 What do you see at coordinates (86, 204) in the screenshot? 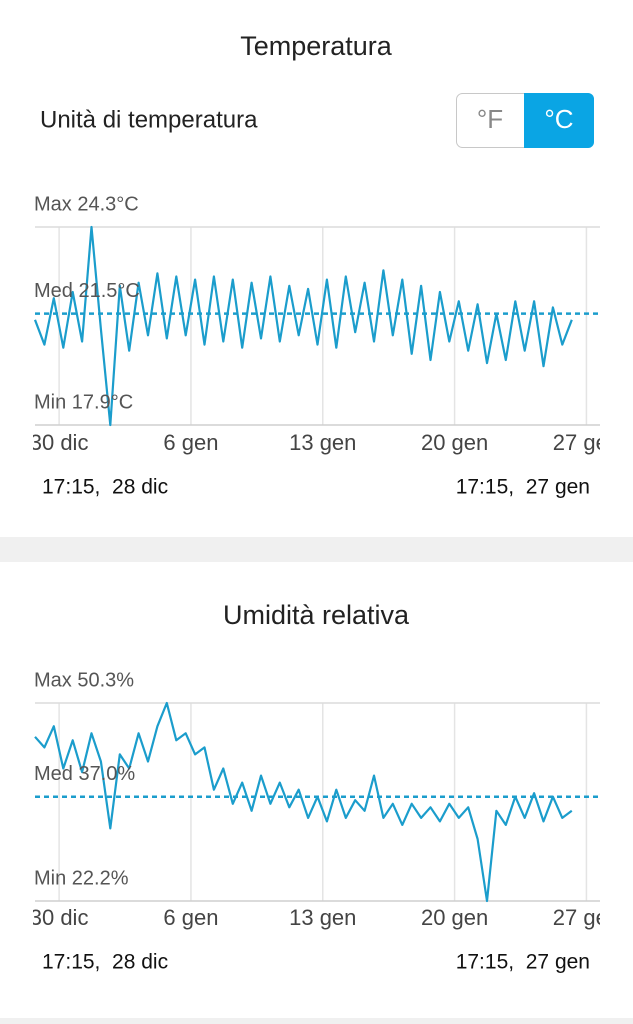
I see `y-tick-label: Max 24.3°C` at bounding box center [86, 204].